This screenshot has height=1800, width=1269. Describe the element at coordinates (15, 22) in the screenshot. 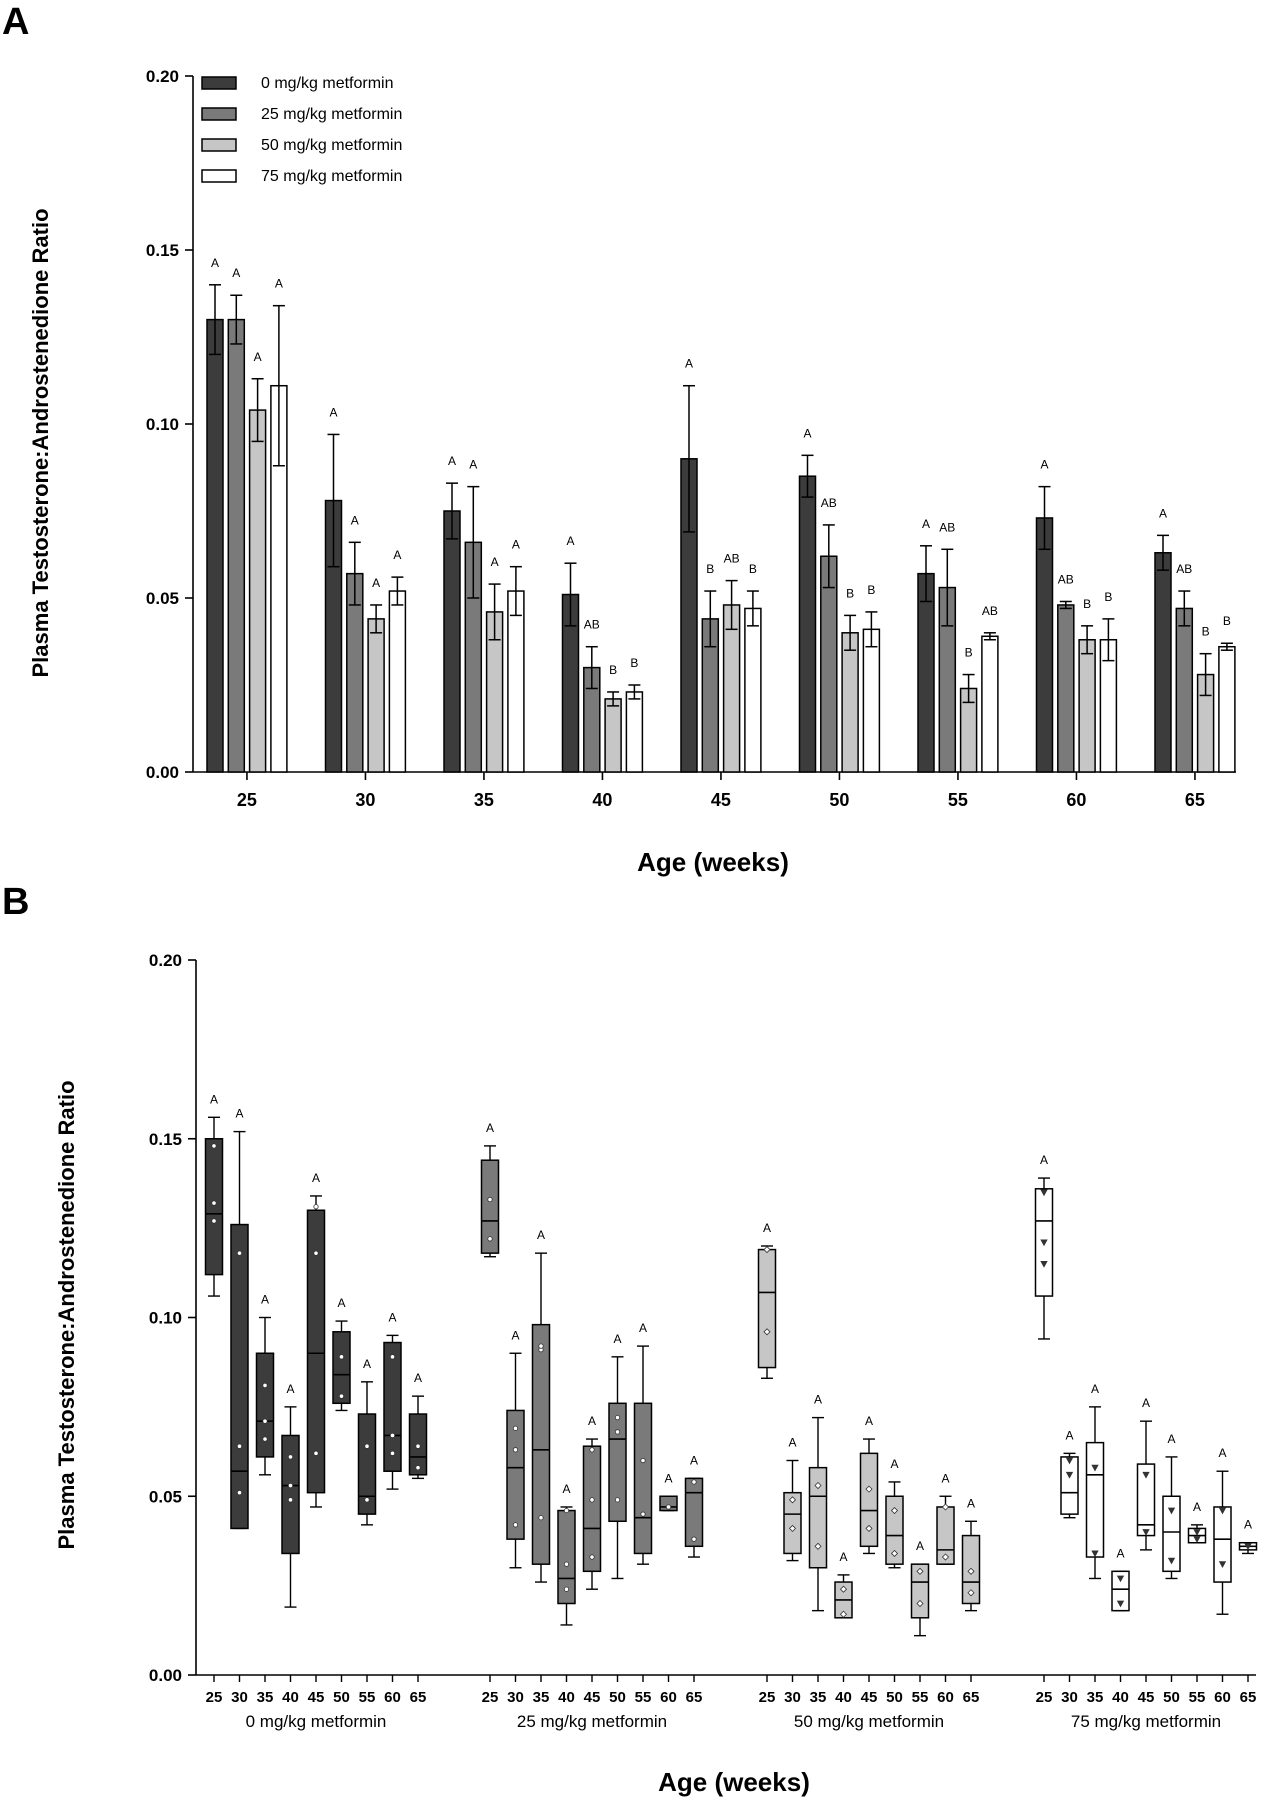

I see `panel-label-a: A` at that location.